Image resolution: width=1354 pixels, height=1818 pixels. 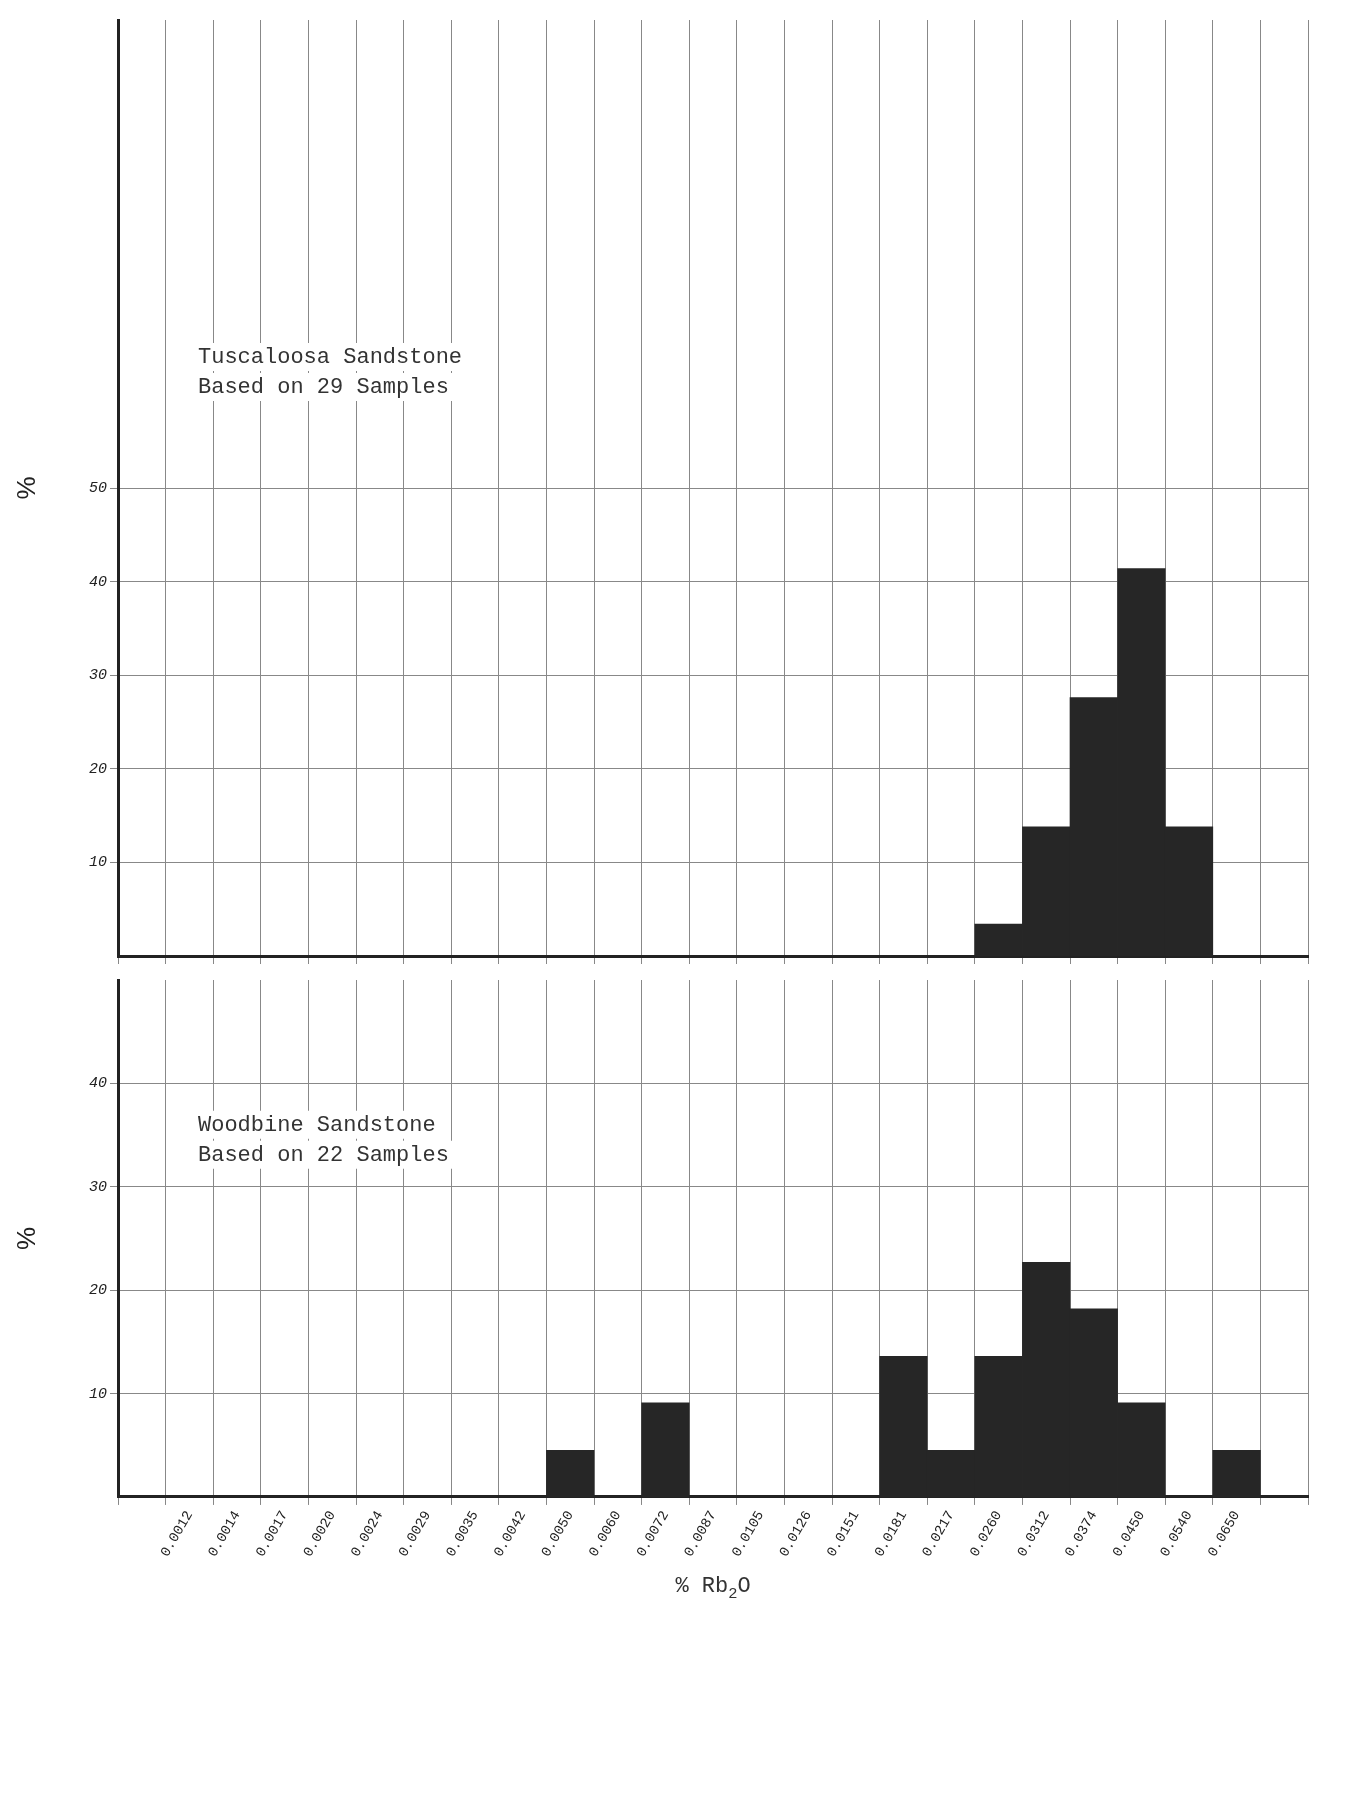 What do you see at coordinates (323, 387) in the screenshot?
I see `annotation: Based on 29 Samples` at bounding box center [323, 387].